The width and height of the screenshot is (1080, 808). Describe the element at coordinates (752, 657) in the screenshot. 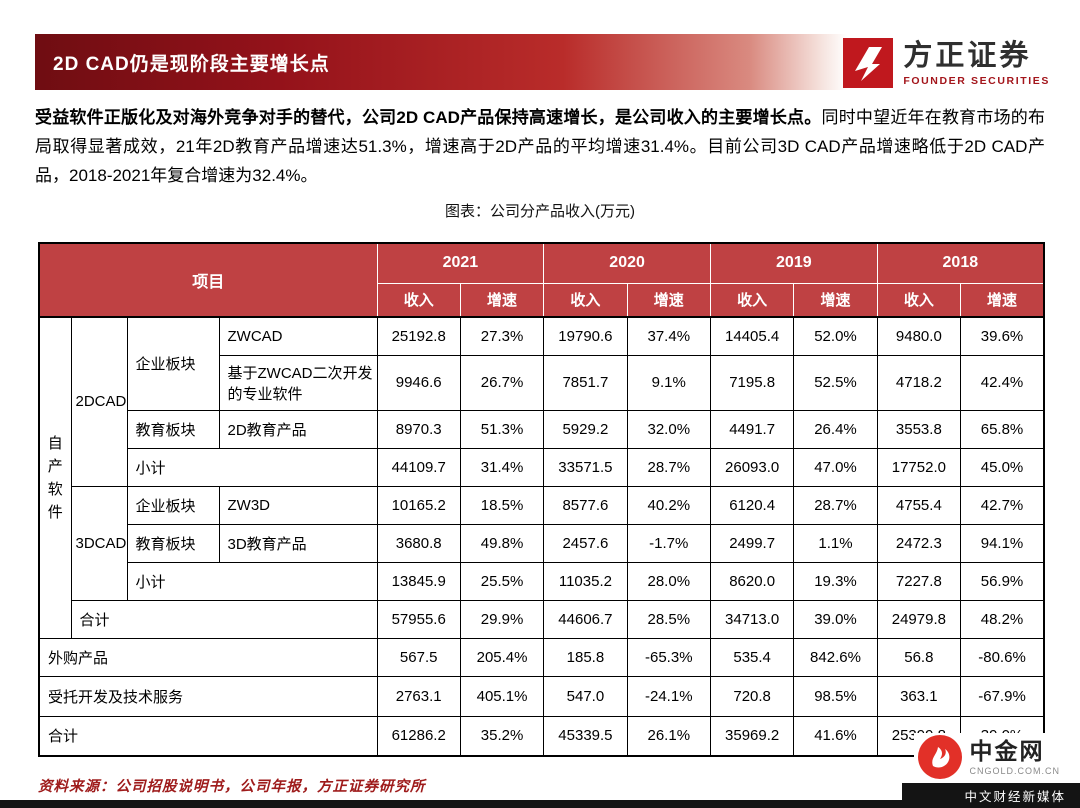

I see `data-cell: 535.4` at that location.